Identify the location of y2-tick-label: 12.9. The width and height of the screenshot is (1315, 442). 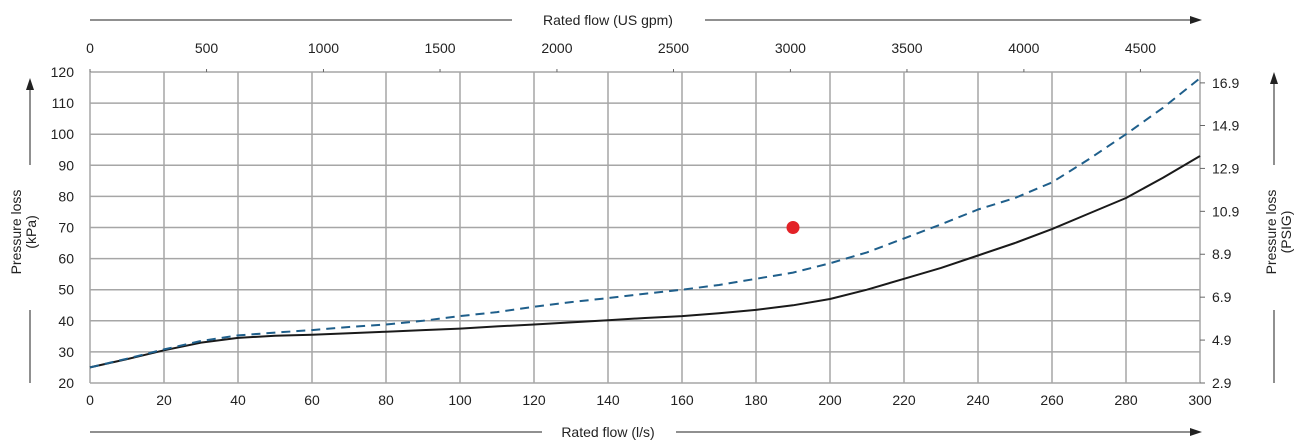
(1225, 168).